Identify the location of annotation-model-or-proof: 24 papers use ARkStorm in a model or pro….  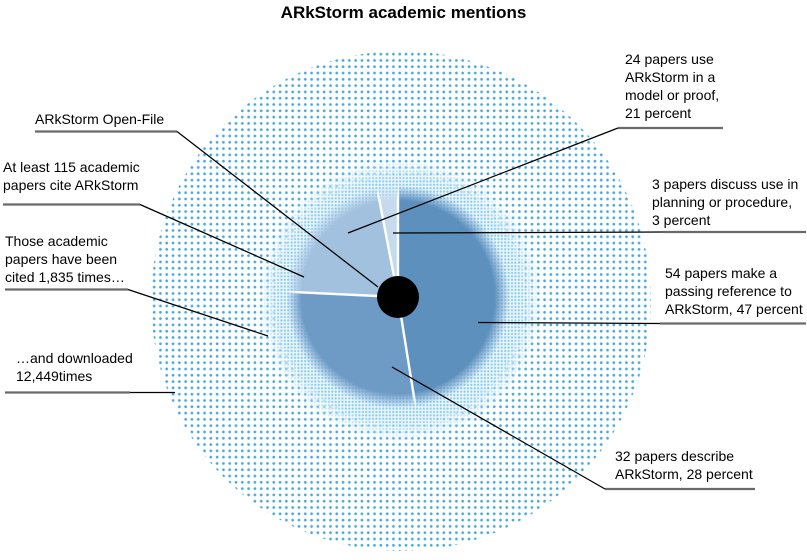
(672, 86).